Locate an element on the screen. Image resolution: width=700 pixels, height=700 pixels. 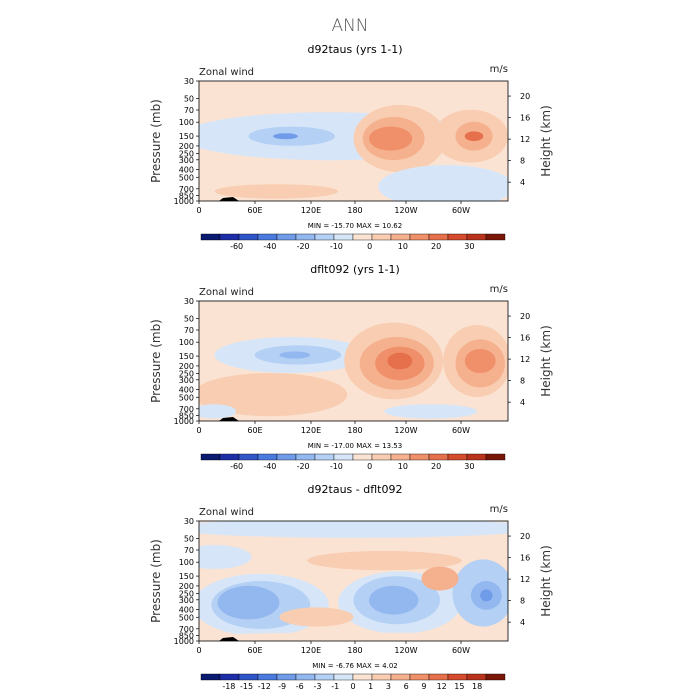
min-max-stats: MIN = -15.70 MAX = 10.62 is located at coordinates (355, 226).